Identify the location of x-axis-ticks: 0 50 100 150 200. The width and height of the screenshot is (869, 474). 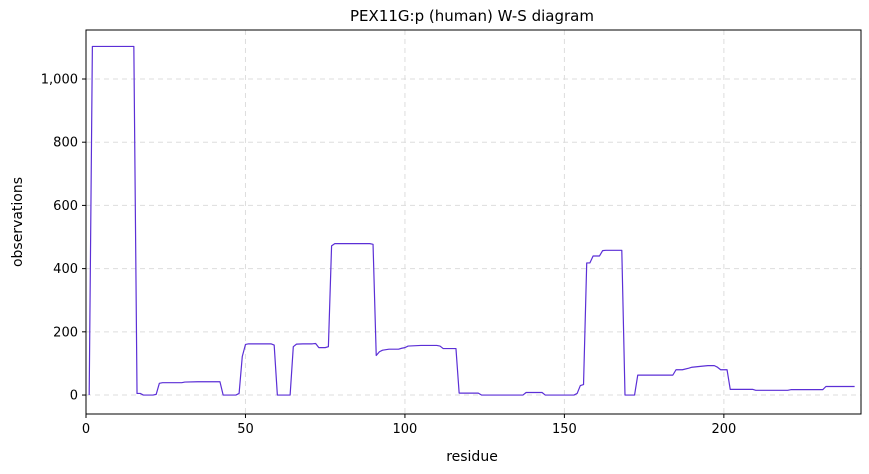
(409, 425).